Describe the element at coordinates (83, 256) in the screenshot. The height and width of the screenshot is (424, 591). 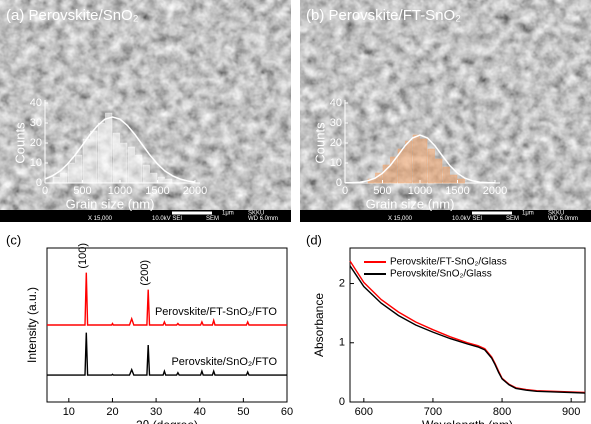
I see `annotation: (100)` at that location.